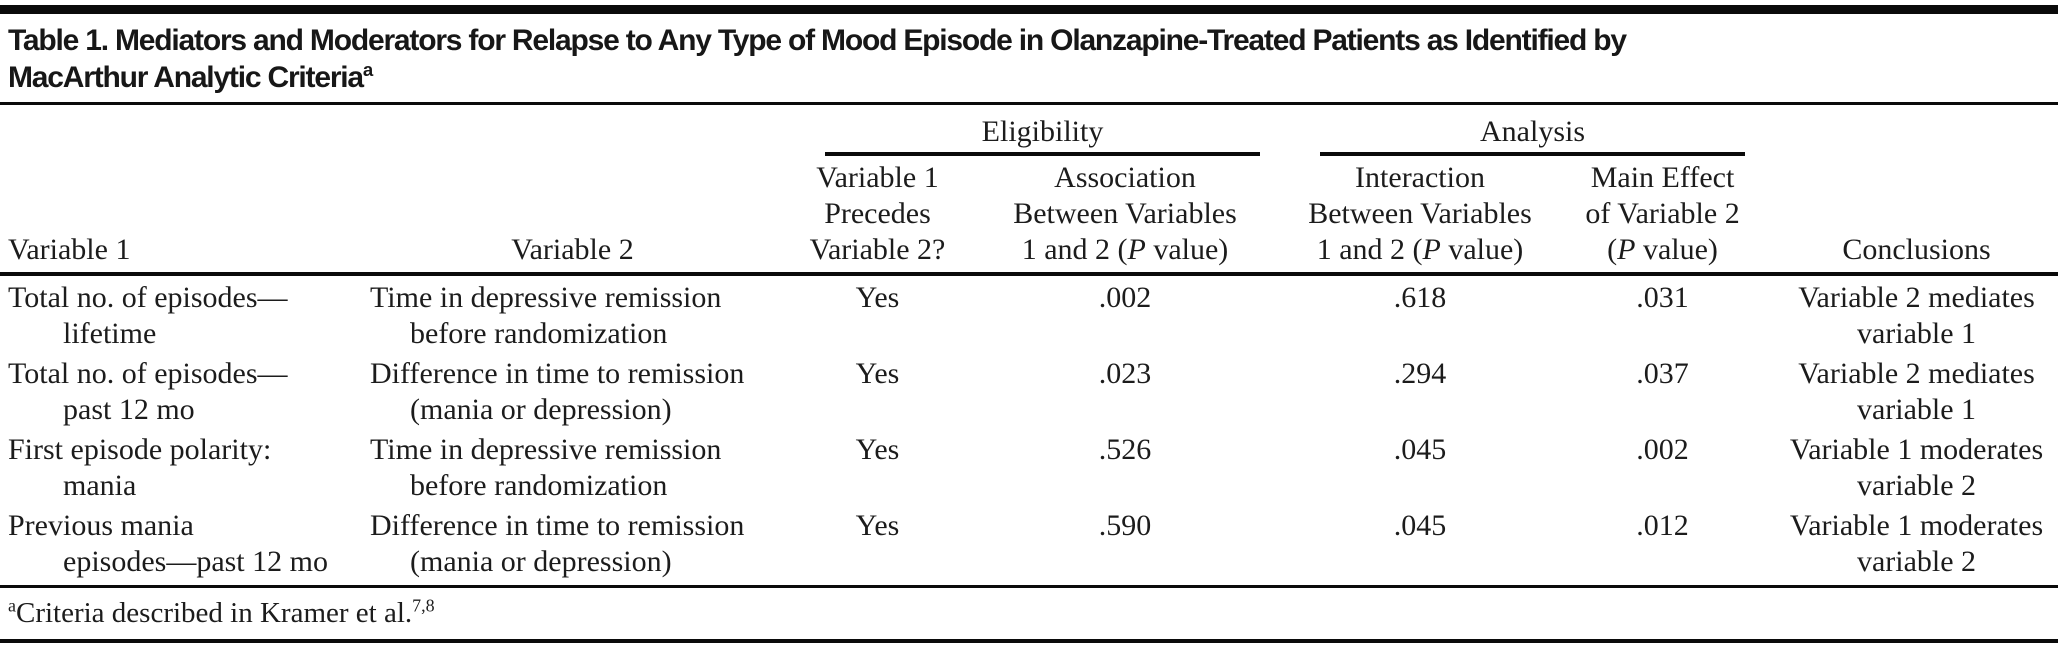 The image size is (2058, 651). I want to click on association-header-line3: 1 and 2 (P value), so click(1125, 250).